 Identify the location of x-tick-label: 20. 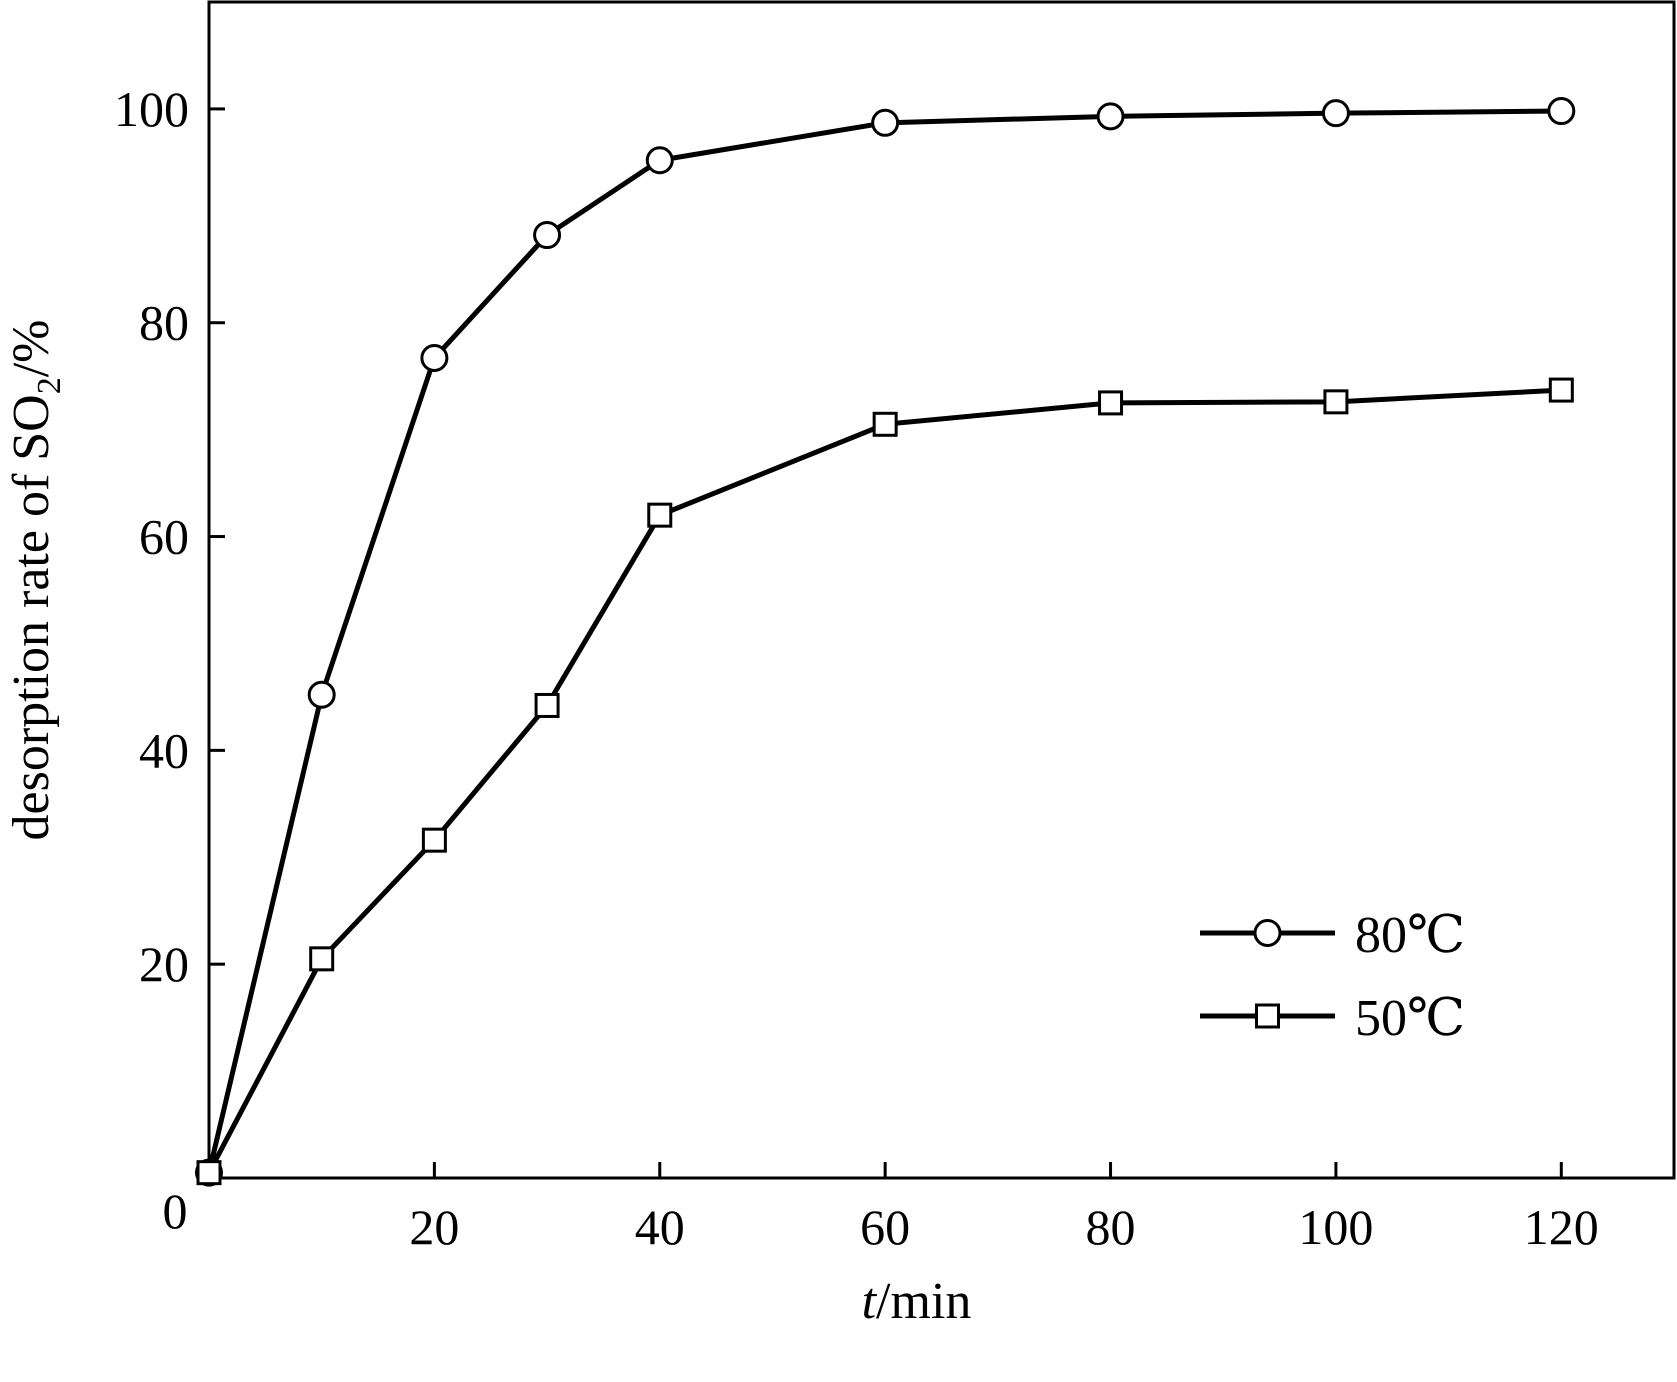
(434, 1227).